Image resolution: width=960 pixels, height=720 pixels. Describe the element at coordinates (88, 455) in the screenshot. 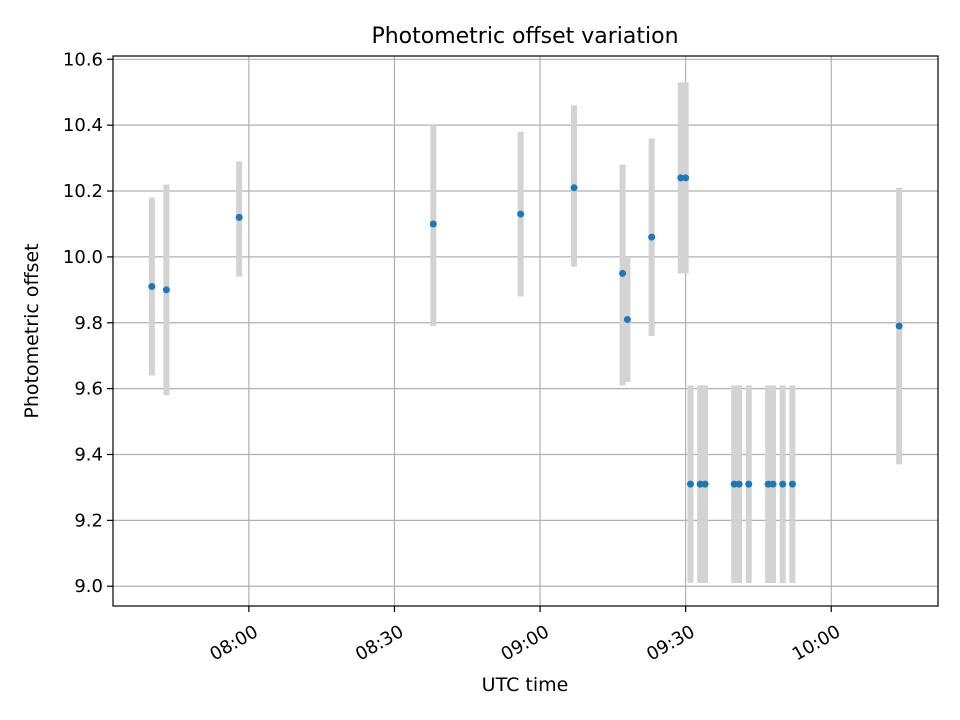

I see `y-tick-label: 9.4` at that location.